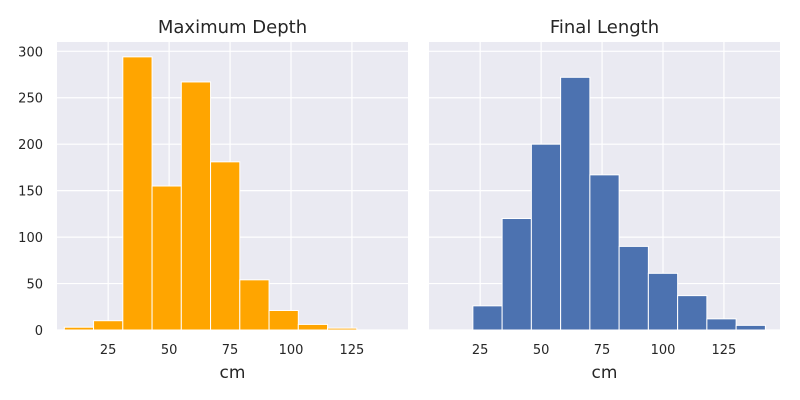 This screenshot has height=400, width=800. I want to click on y-tick-label: 0, so click(39, 331).